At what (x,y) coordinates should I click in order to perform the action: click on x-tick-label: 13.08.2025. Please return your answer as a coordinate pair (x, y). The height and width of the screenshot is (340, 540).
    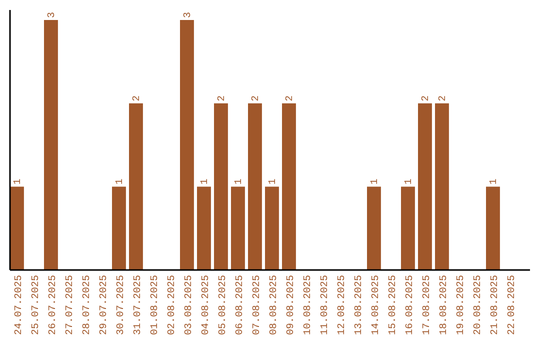
    Looking at the image, I should click on (359, 305).